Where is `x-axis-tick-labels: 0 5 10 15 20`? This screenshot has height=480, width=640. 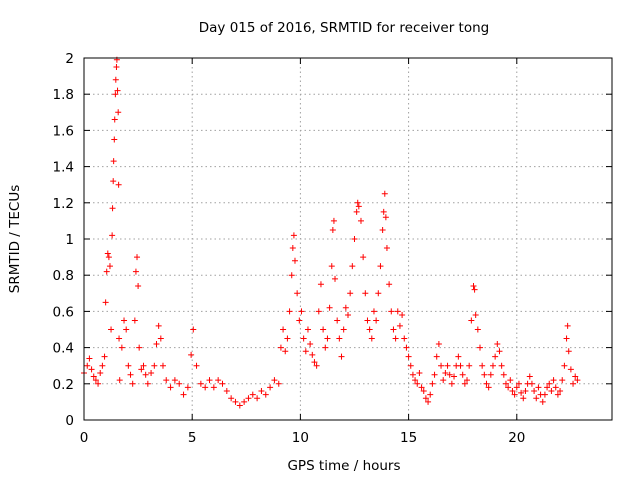
x-axis-tick-labels: 0 5 10 15 20 is located at coordinates (303, 438).